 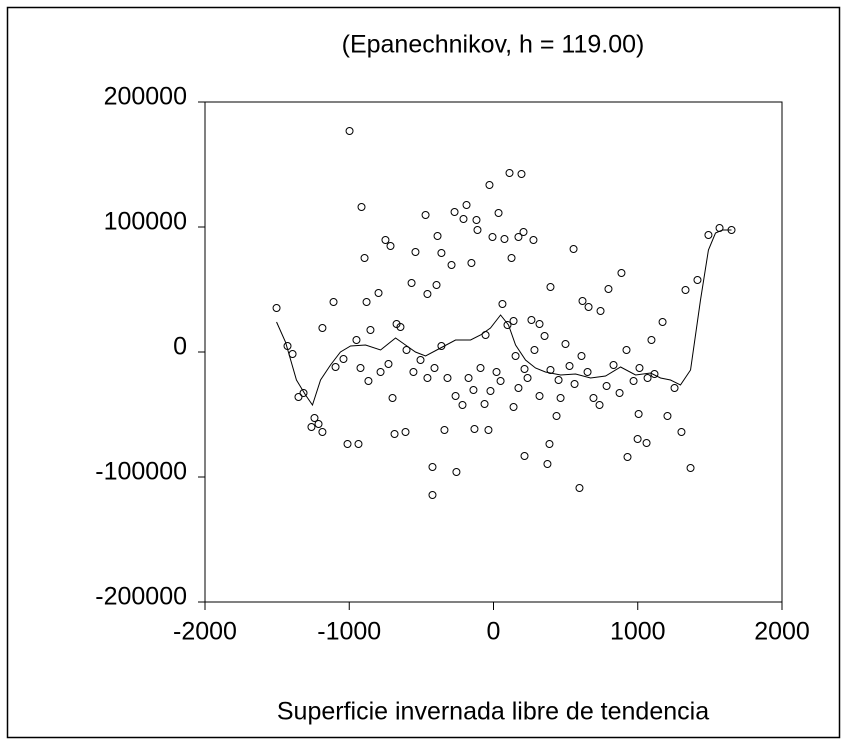 What do you see at coordinates (145, 97) in the screenshot?
I see `y-tick-label: 200000` at bounding box center [145, 97].